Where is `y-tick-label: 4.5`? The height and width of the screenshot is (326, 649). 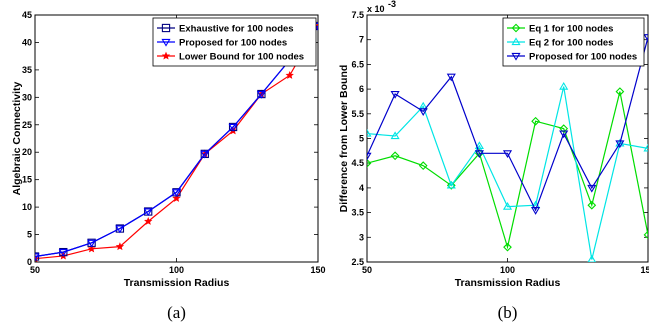
y-tick-label: 4.5 is located at coordinates (357, 163).